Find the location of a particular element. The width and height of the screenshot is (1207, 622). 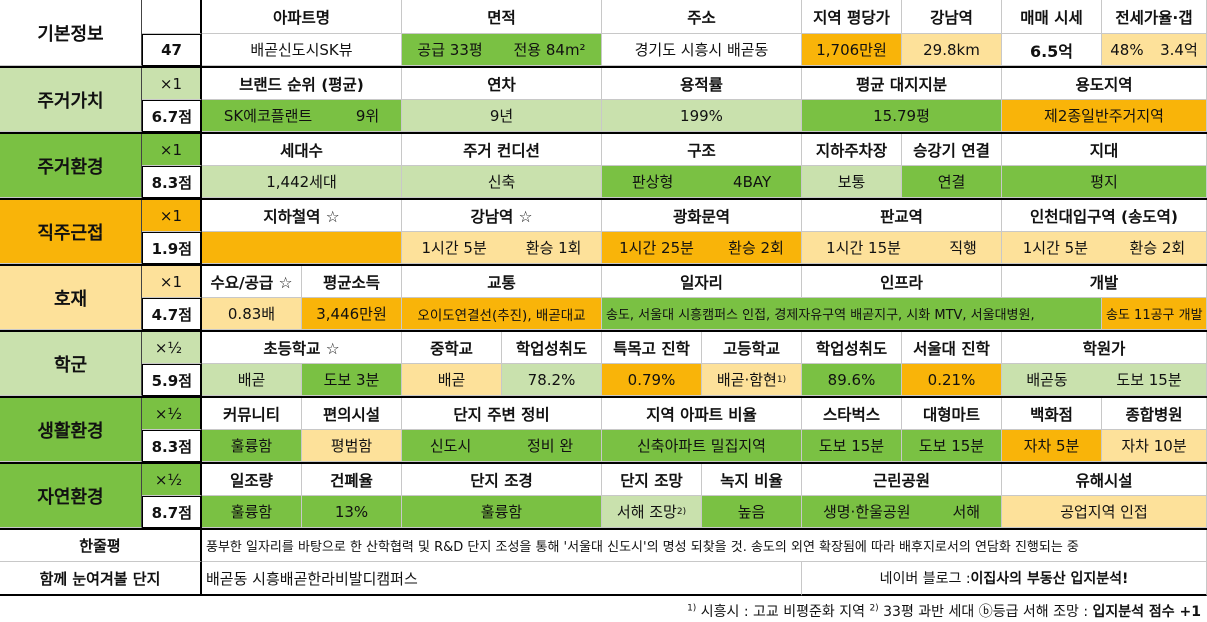

surroundings-cell: 신도시 정비 완 is located at coordinates (502, 446).